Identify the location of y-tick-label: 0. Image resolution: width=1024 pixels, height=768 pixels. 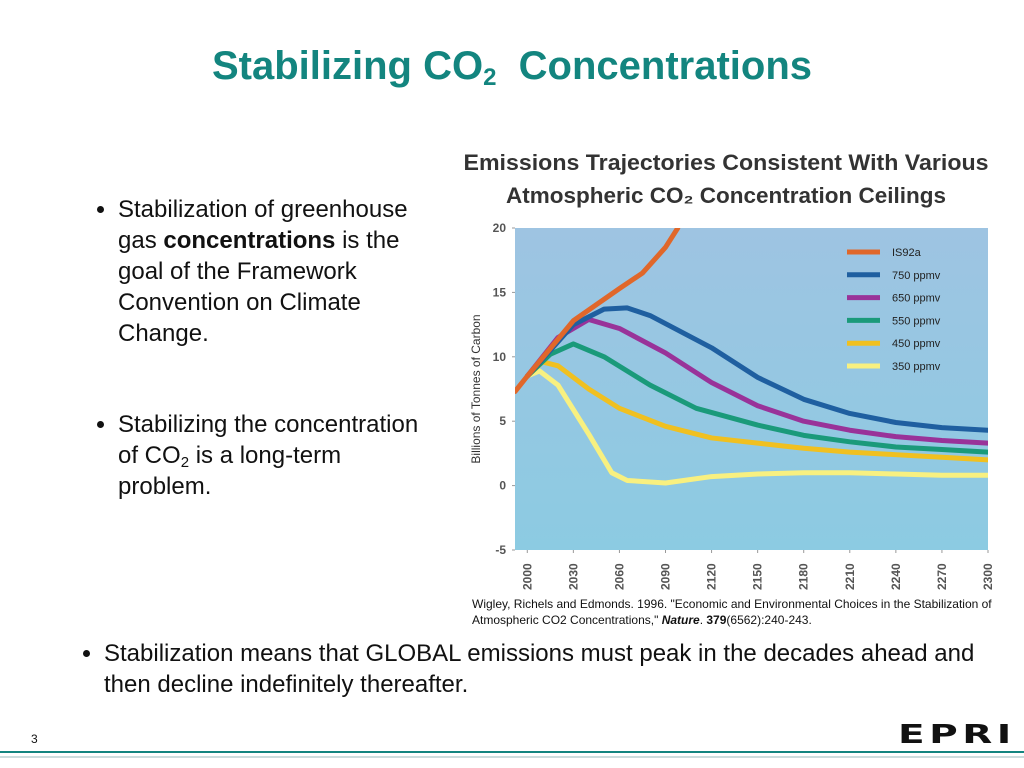
(502, 486).